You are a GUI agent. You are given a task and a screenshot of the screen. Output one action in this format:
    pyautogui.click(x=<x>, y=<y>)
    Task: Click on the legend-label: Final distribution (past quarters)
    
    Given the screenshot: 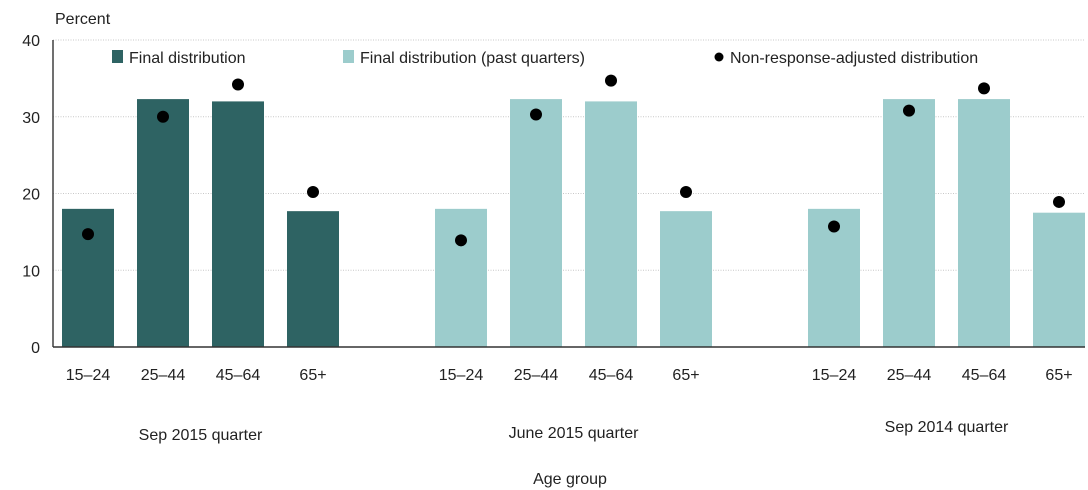 What is the action you would take?
    pyautogui.click(x=472, y=58)
    